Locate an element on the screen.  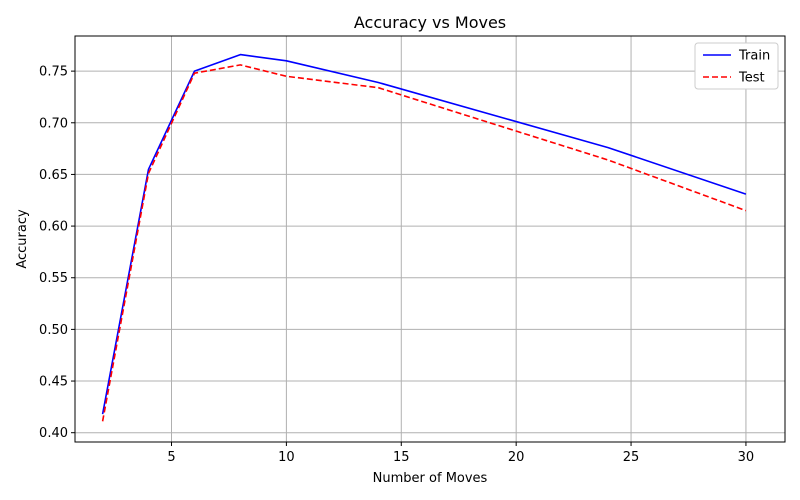
x-tick-label: 30 is located at coordinates (746, 457).